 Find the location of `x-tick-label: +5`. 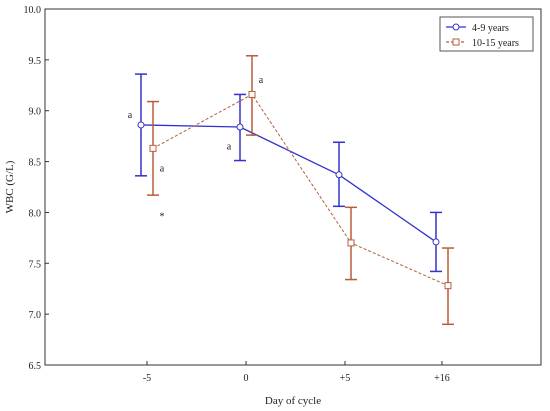

x-tick-label: +5 is located at coordinates (345, 378).